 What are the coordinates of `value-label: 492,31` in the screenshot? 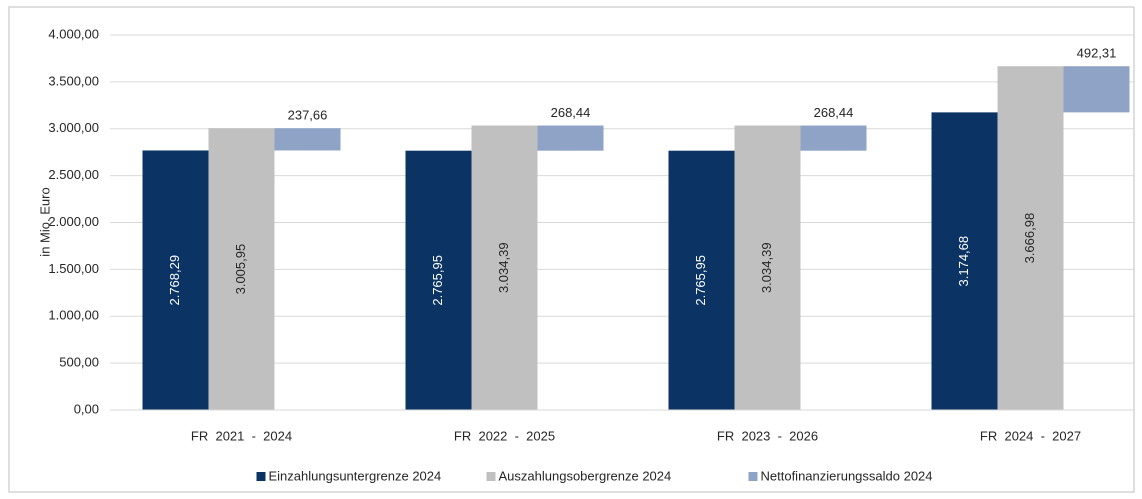 It's located at (1097, 53).